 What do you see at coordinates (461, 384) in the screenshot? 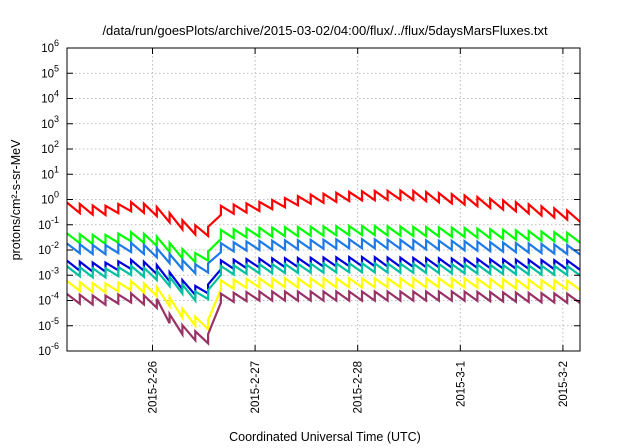
I see `x-tick-label: 2015-3-1` at bounding box center [461, 384].